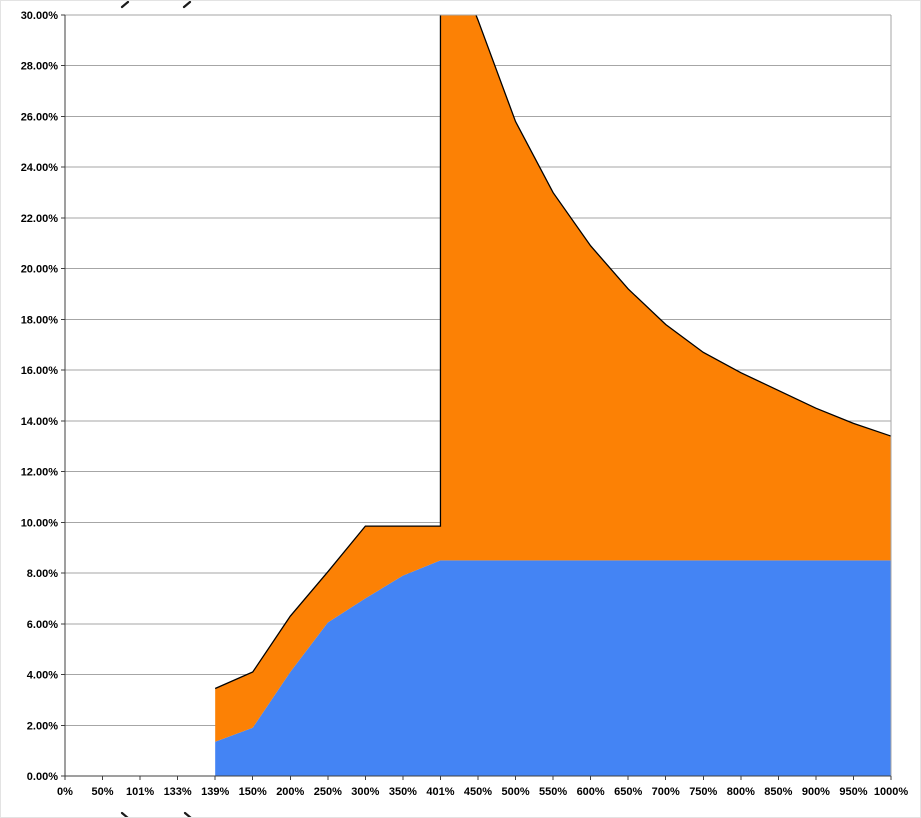 Image resolution: width=921 pixels, height=818 pixels. What do you see at coordinates (440, 792) in the screenshot?
I see `x-axis-label: 401%` at bounding box center [440, 792].